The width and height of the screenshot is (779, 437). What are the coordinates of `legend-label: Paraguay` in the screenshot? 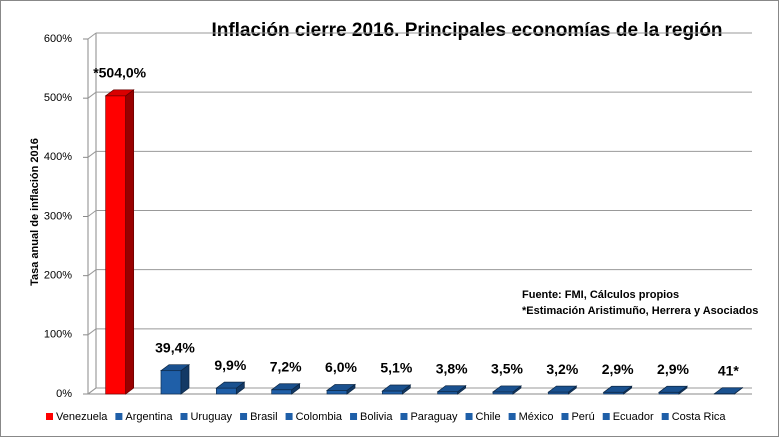 It's located at (434, 417).